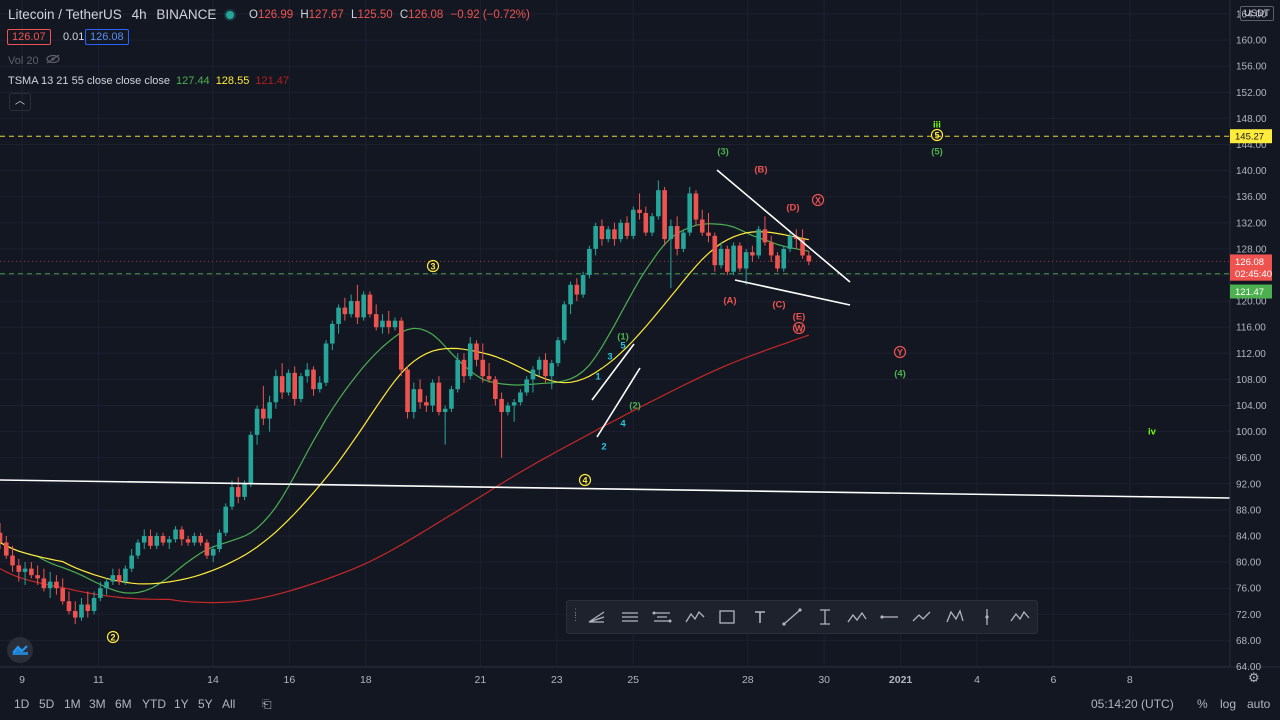 This screenshot has height=720, width=1280. Describe the element at coordinates (987, 617) in the screenshot. I see `vertical-line-tool-icon` at that location.